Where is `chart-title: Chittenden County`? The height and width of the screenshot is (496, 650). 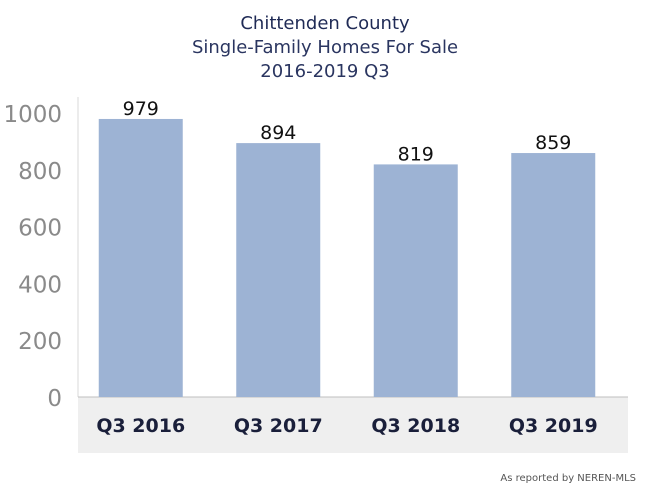 chart-title: Chittenden County is located at coordinates (325, 23).